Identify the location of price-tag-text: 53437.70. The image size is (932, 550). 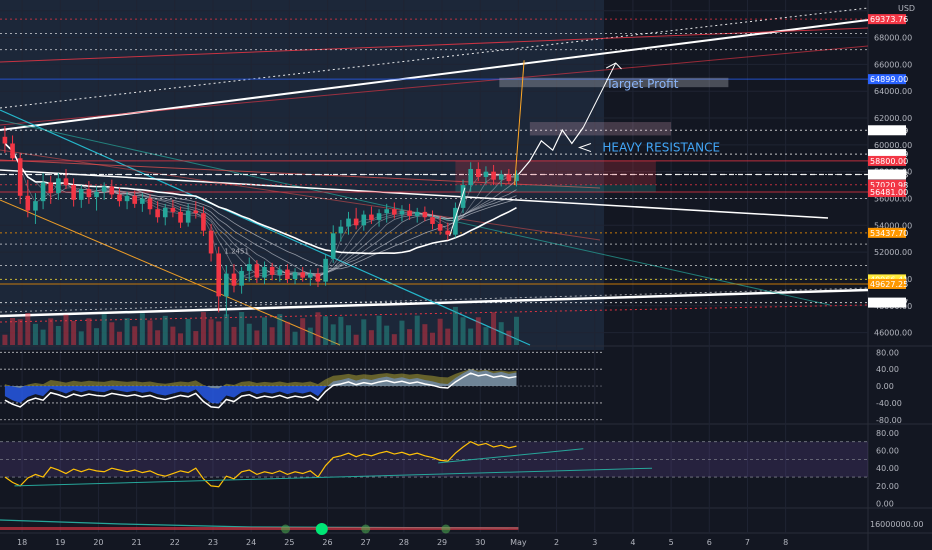
(889, 233).